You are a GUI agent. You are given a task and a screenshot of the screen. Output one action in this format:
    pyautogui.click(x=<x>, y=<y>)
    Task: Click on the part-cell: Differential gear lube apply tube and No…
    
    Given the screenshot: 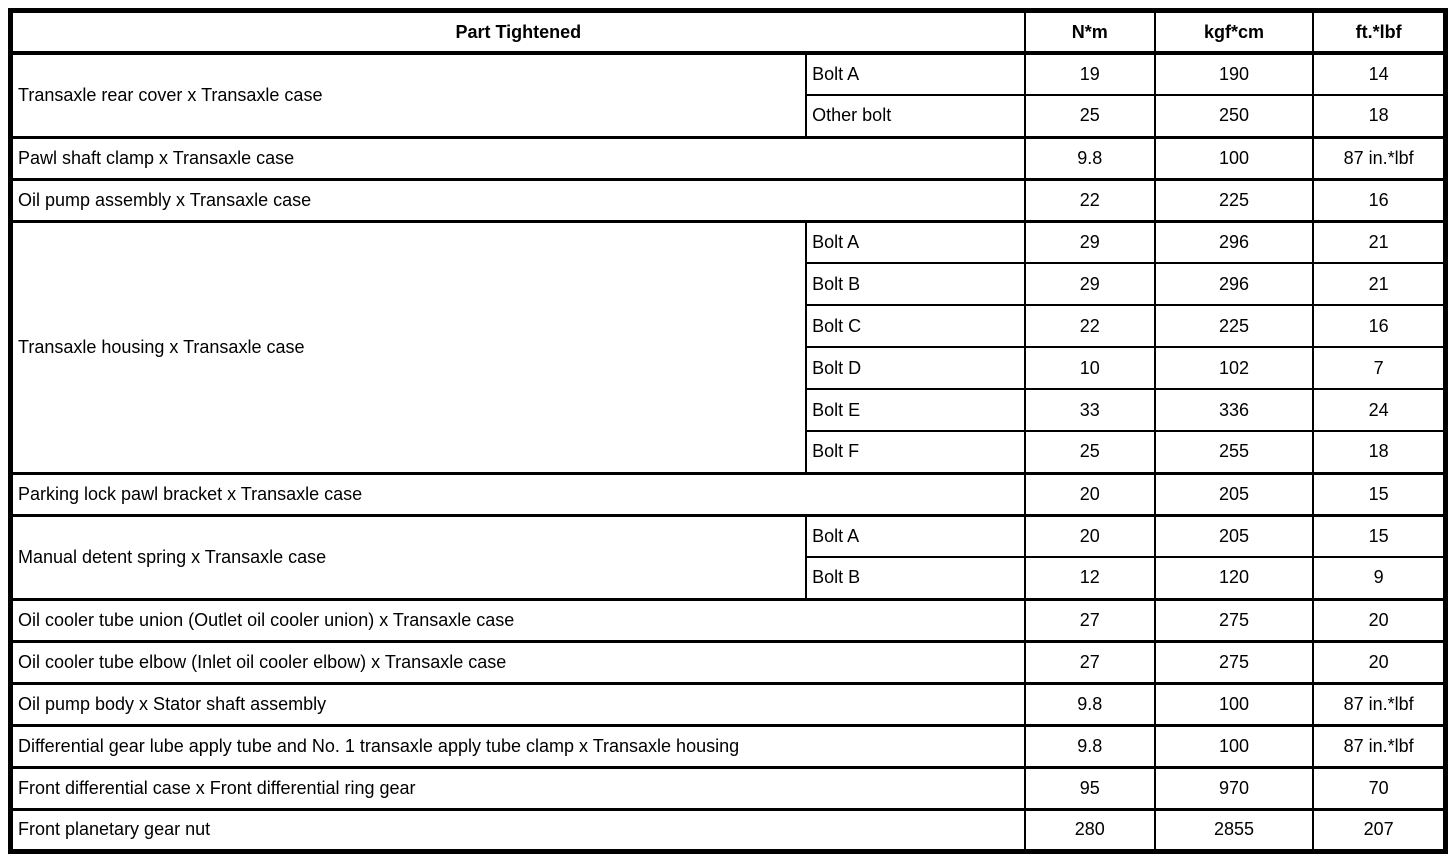 What is the action you would take?
    pyautogui.click(x=517, y=745)
    